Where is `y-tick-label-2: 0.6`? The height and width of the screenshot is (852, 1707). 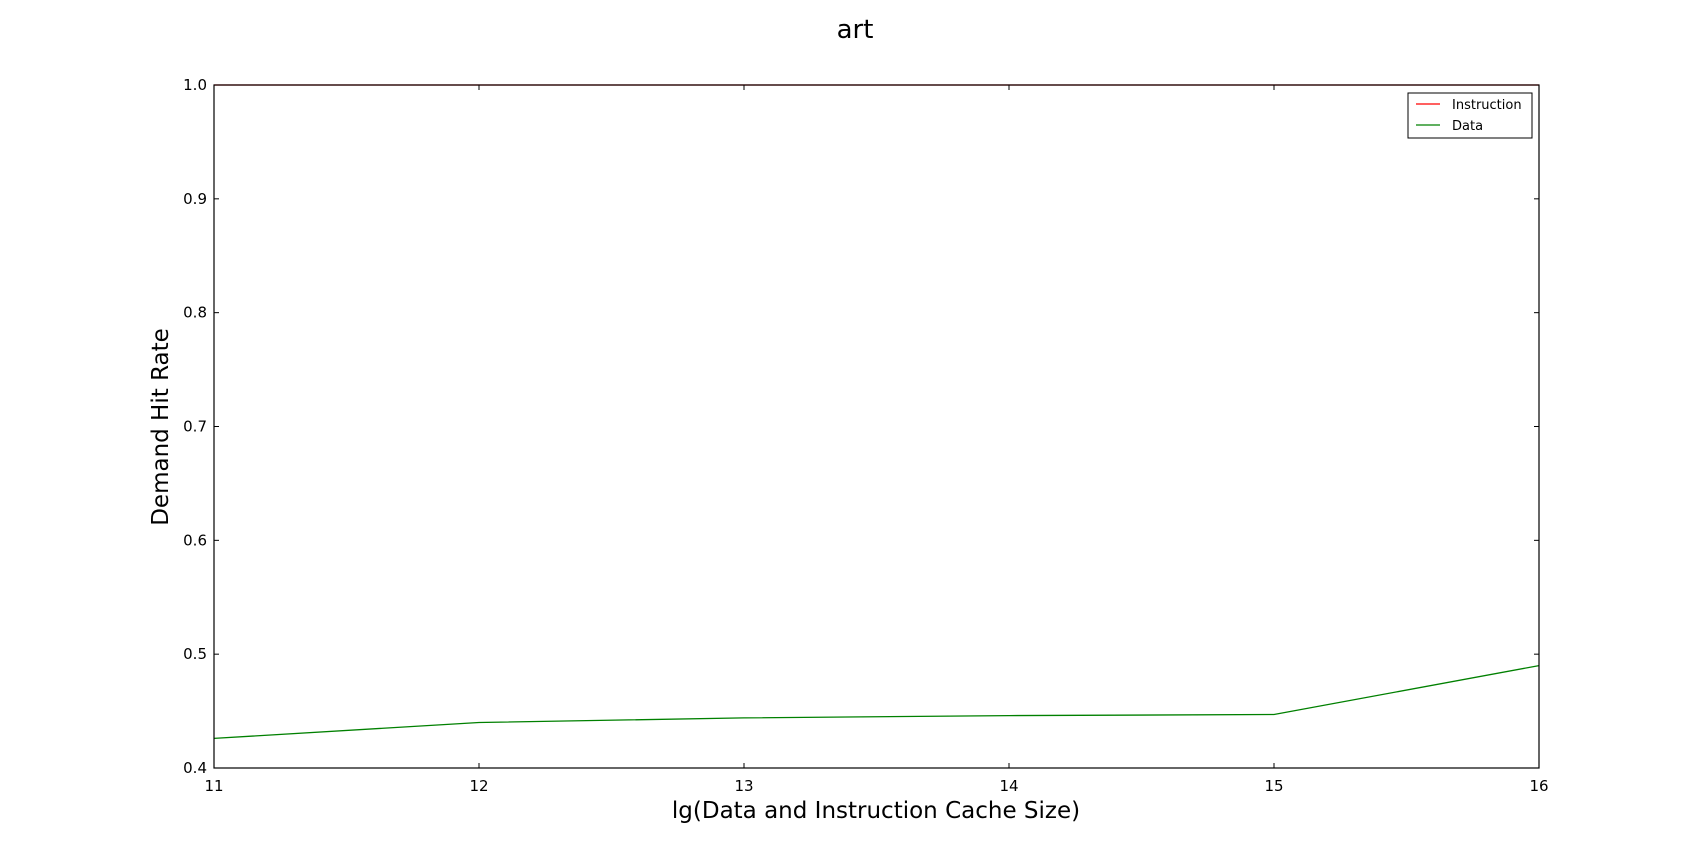 y-tick-label-2: 0.6 is located at coordinates (195, 540).